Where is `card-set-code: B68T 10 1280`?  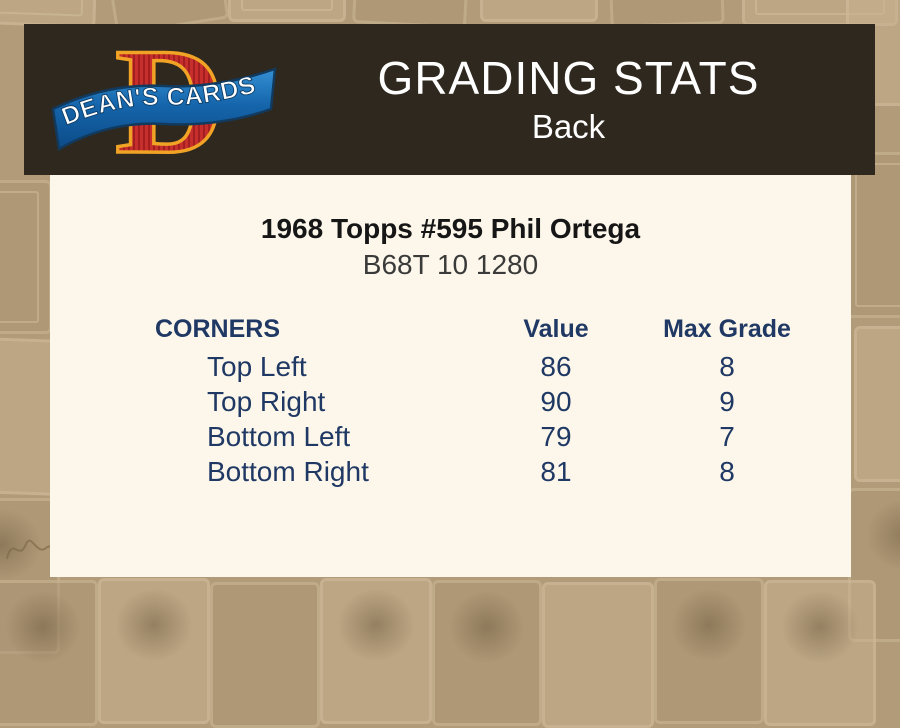
card-set-code: B68T 10 1280 is located at coordinates (450, 264).